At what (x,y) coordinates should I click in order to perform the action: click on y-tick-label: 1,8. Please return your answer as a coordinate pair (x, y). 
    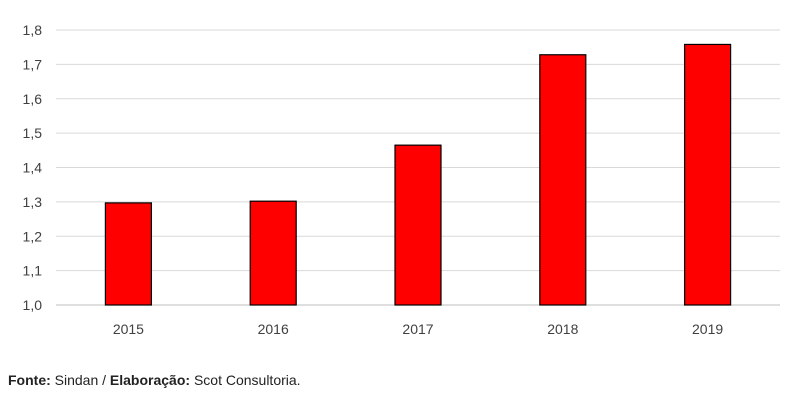
    Looking at the image, I should click on (33, 30).